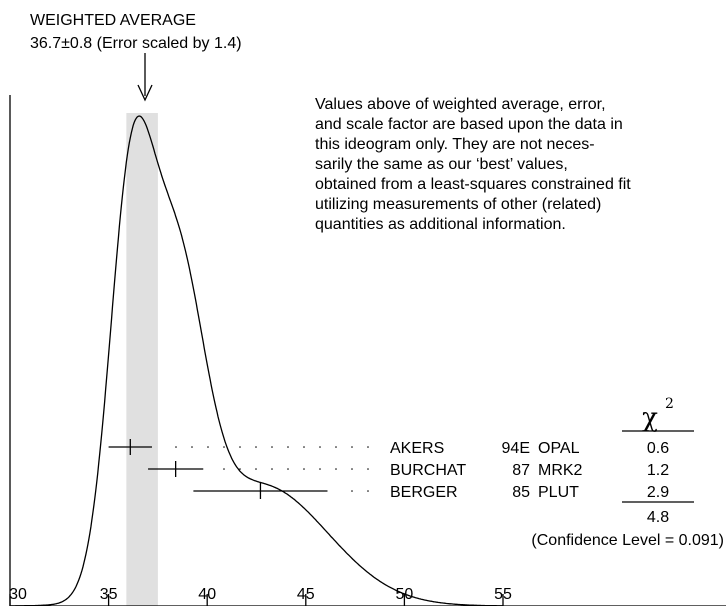  I want to click on x-tick-label: 30, so click(18, 594).